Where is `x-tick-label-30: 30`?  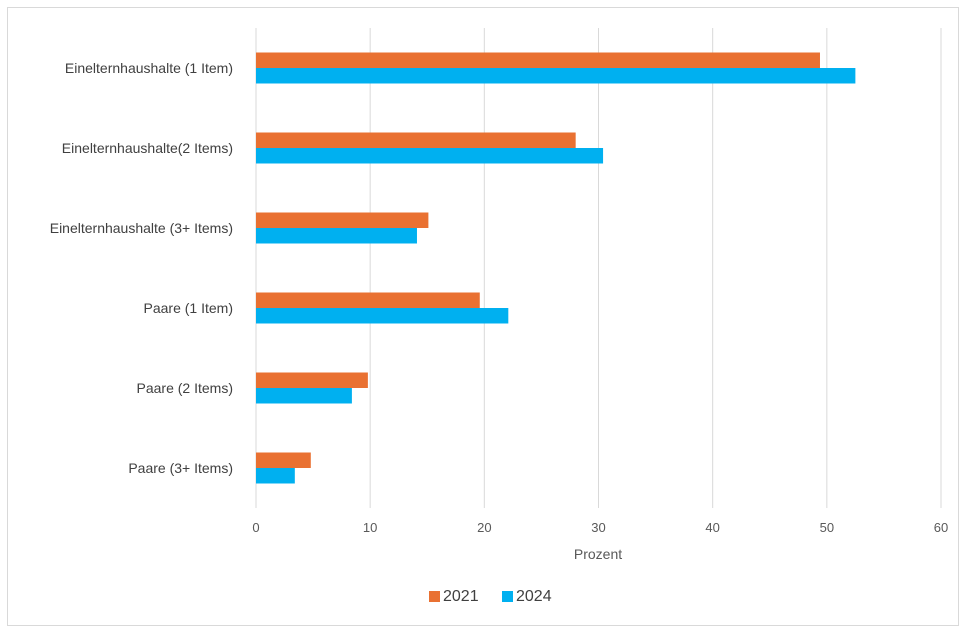
x-tick-label-30: 30 is located at coordinates (598, 527).